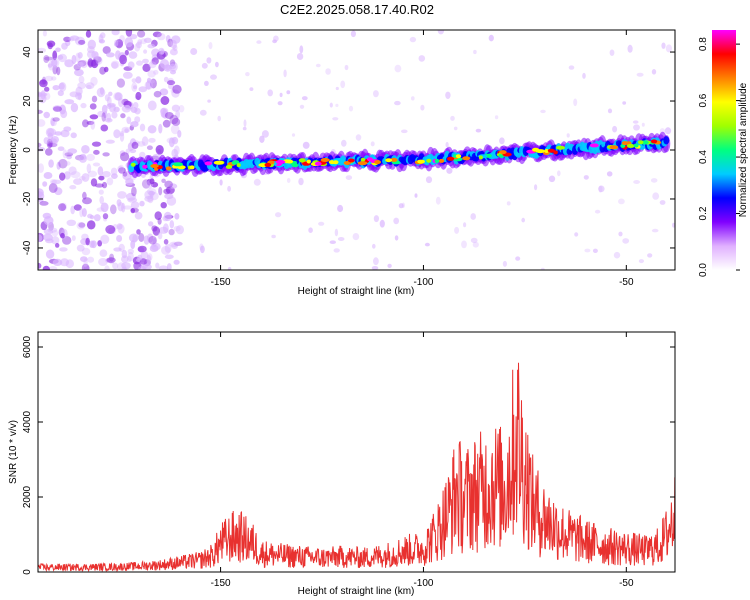 The height and width of the screenshot is (600, 750). I want to click on snr-ytick-label: 4000, so click(27, 421).